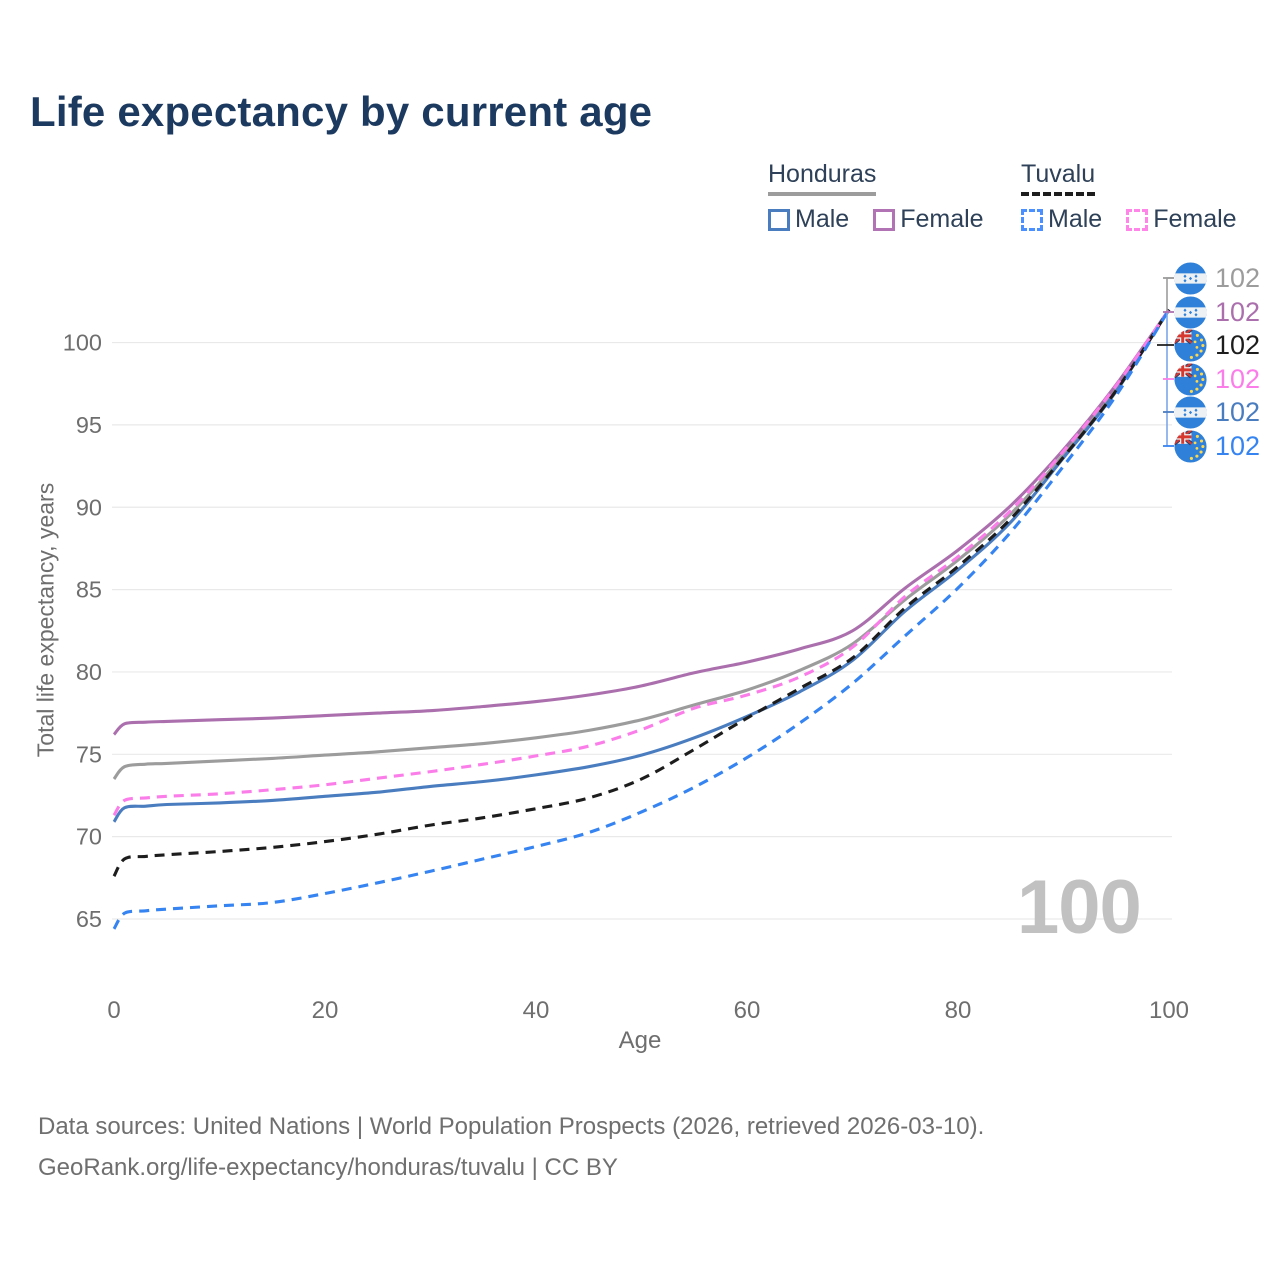 This screenshot has height=1280, width=1280. I want to click on legend-group-honduras: Honduras Male Female, so click(888, 197).